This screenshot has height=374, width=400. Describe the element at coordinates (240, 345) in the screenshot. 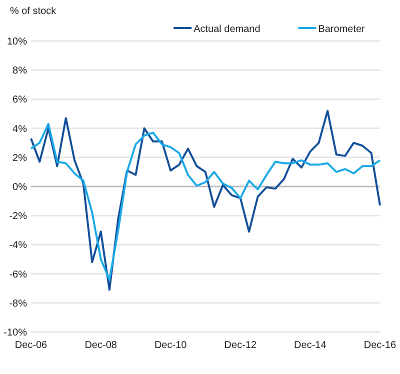

I see `x-tick-label: Dec-12` at that location.